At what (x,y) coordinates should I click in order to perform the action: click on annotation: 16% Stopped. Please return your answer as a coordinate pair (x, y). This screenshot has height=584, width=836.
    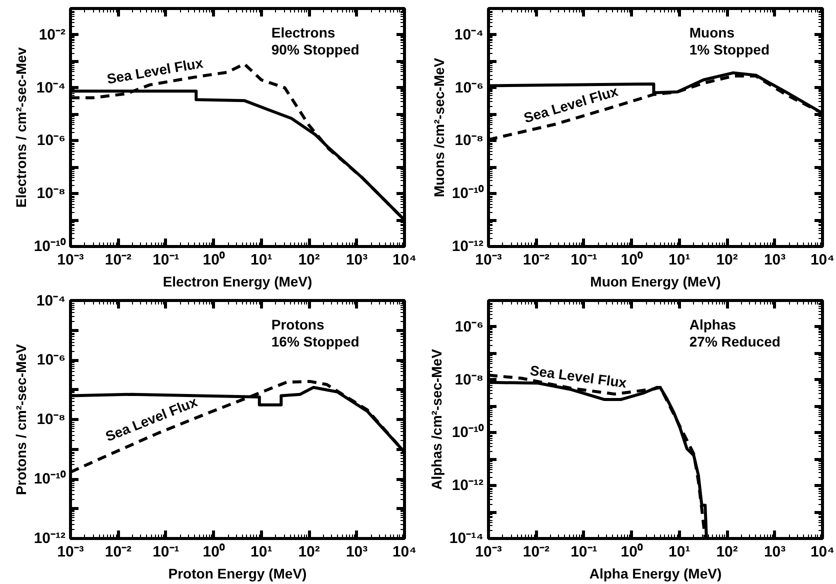
    Looking at the image, I should click on (315, 342).